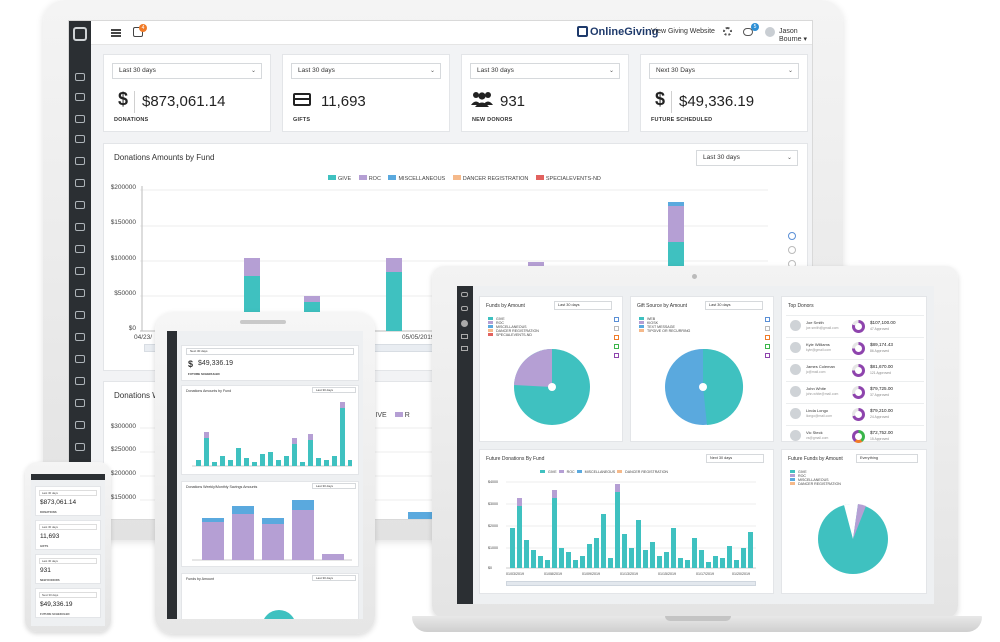 The width and height of the screenshot is (1000, 642). I want to click on dashboard-icon, so click(80, 97).